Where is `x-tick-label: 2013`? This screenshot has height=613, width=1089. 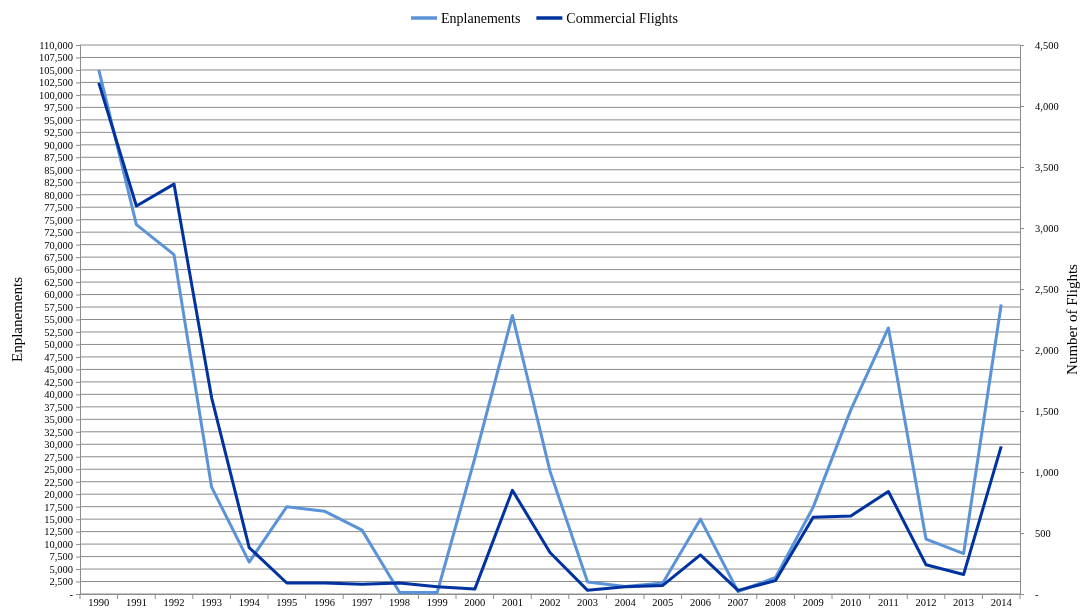 x-tick-label: 2013 is located at coordinates (964, 603).